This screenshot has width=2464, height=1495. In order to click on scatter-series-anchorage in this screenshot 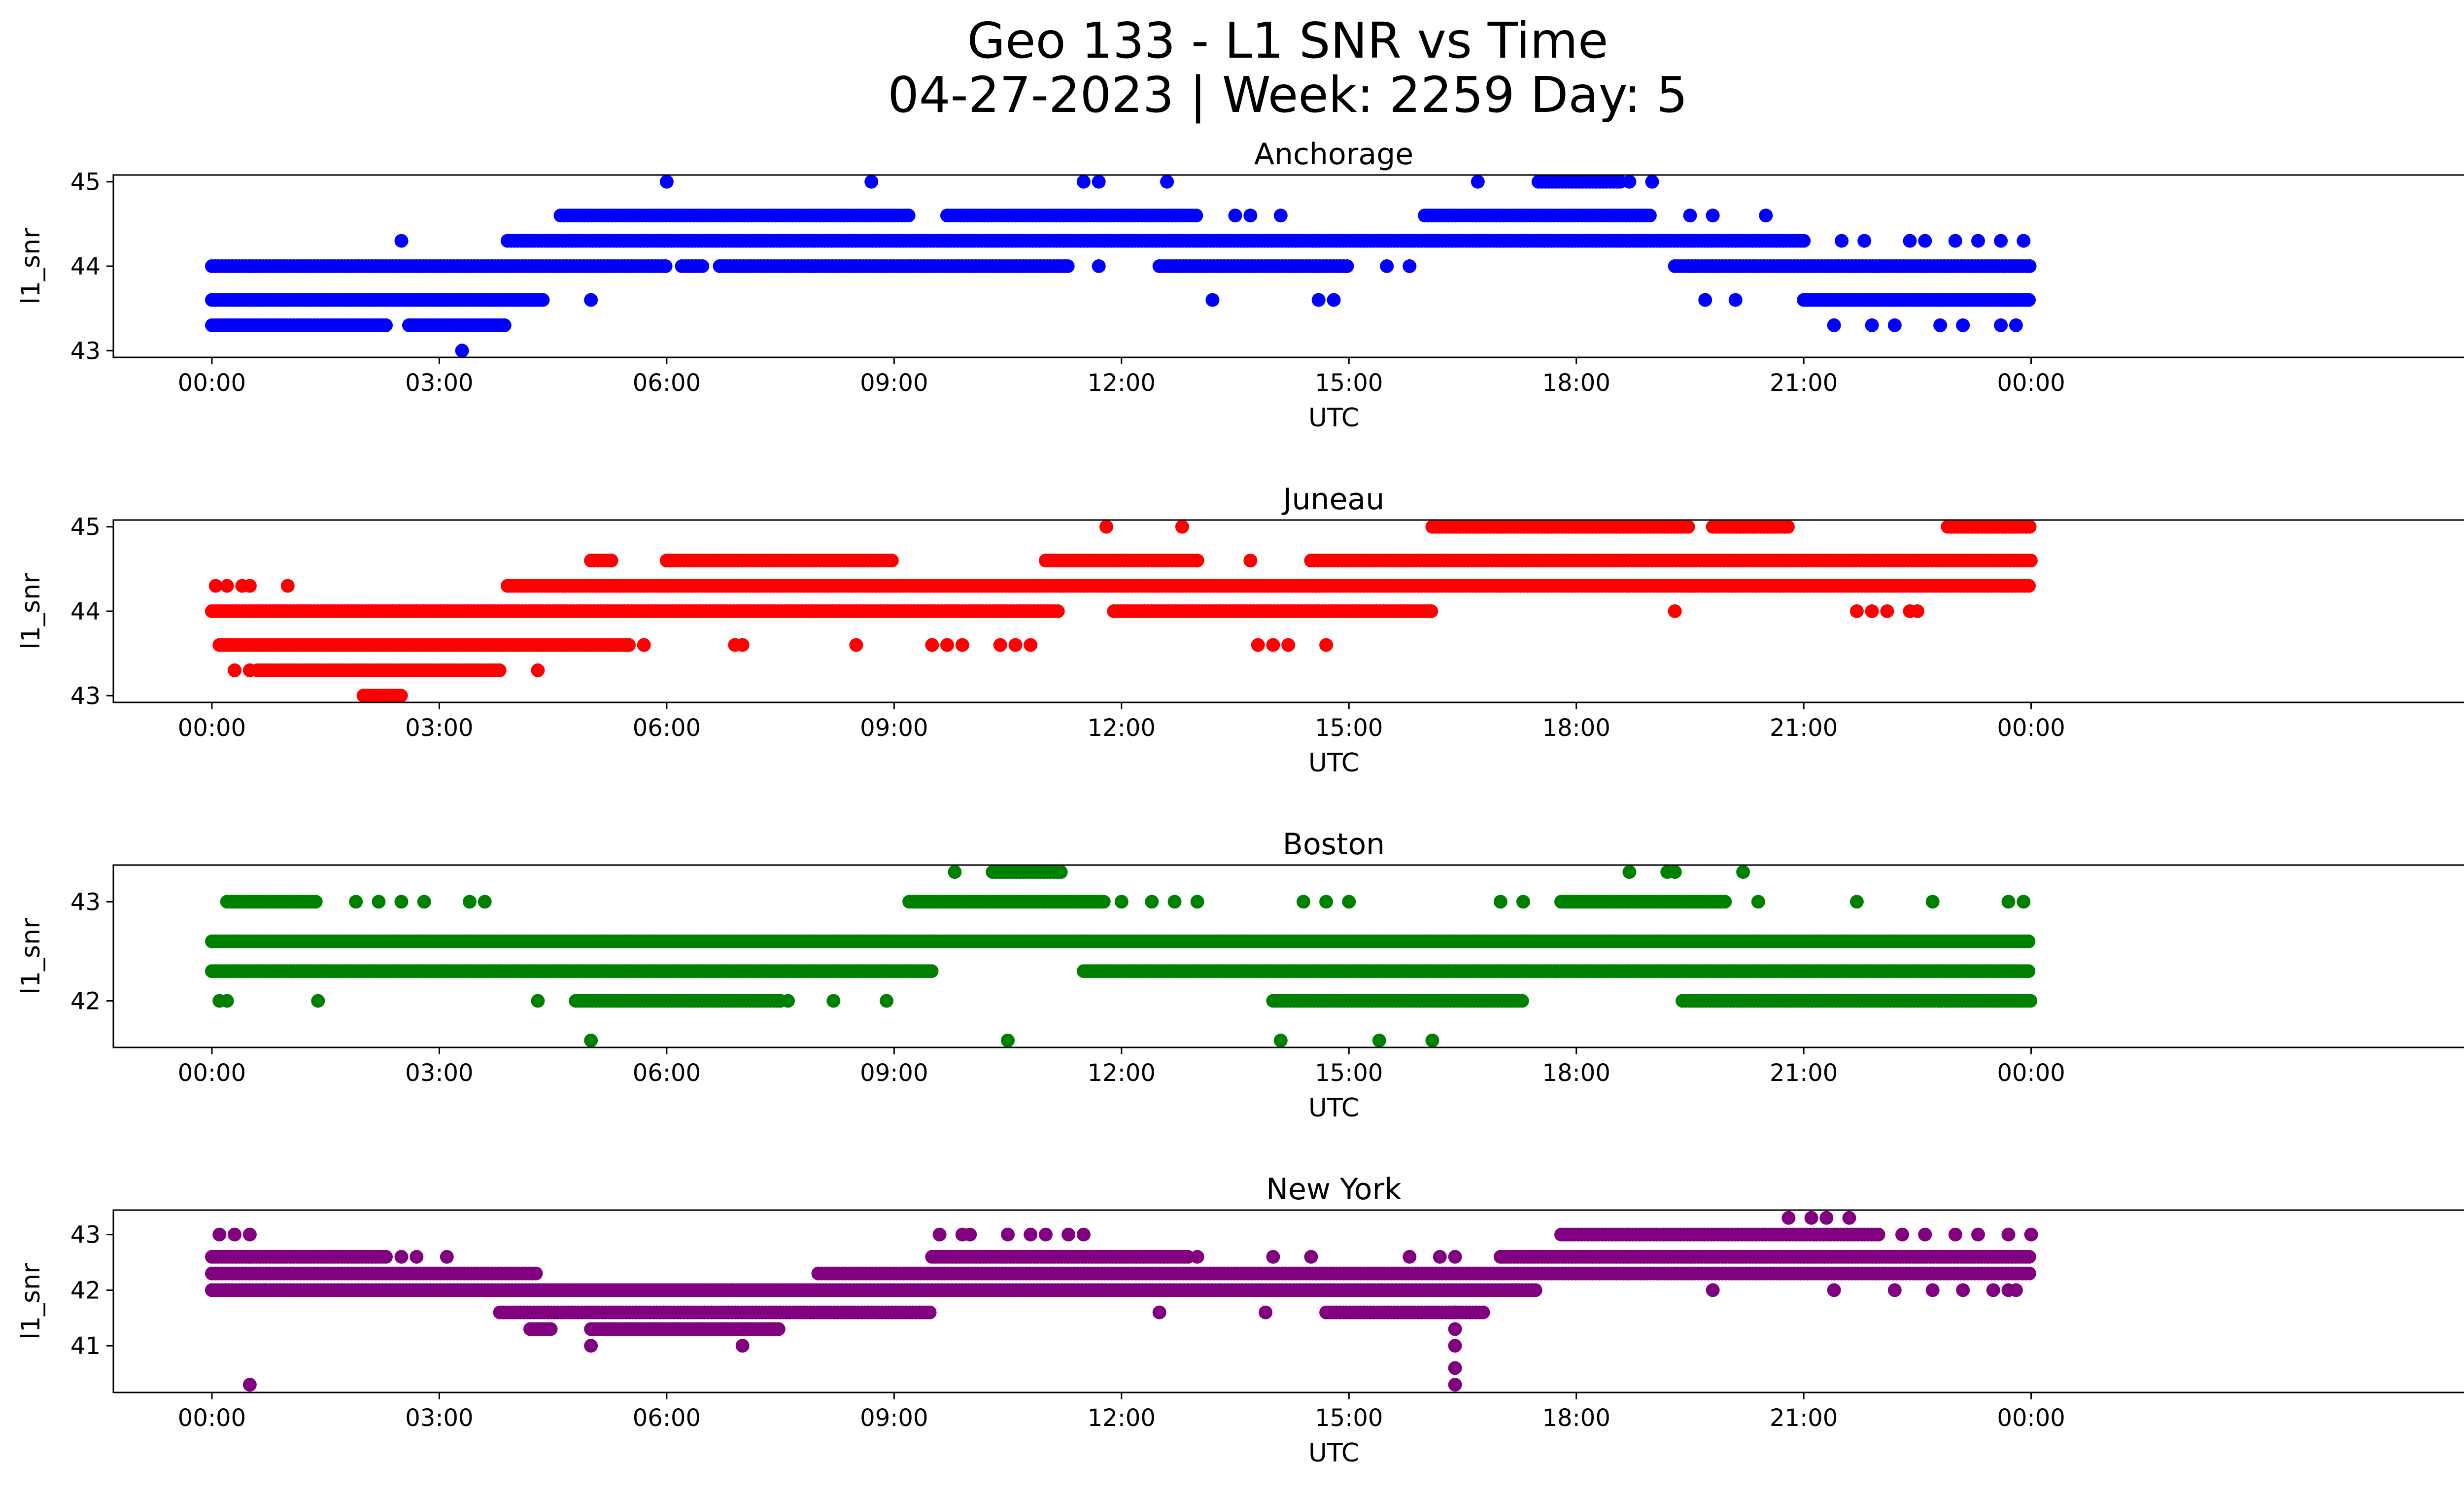, I will do `click(1121, 266)`.